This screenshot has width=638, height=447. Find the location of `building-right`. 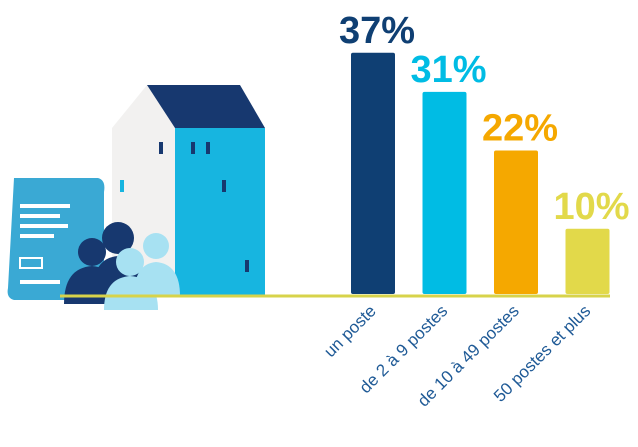

building-right is located at coordinates (220, 212).